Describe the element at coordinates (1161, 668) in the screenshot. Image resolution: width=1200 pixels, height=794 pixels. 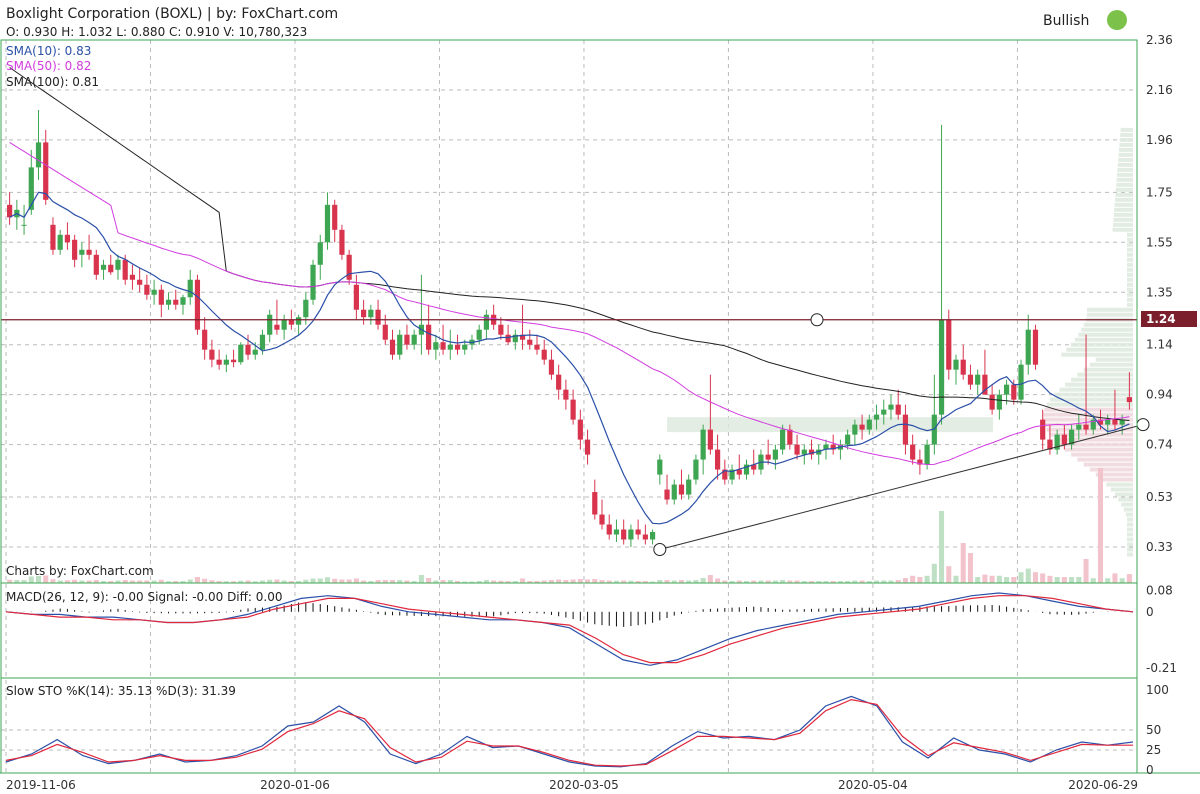
I see `macd-tick-label: -0.21` at that location.